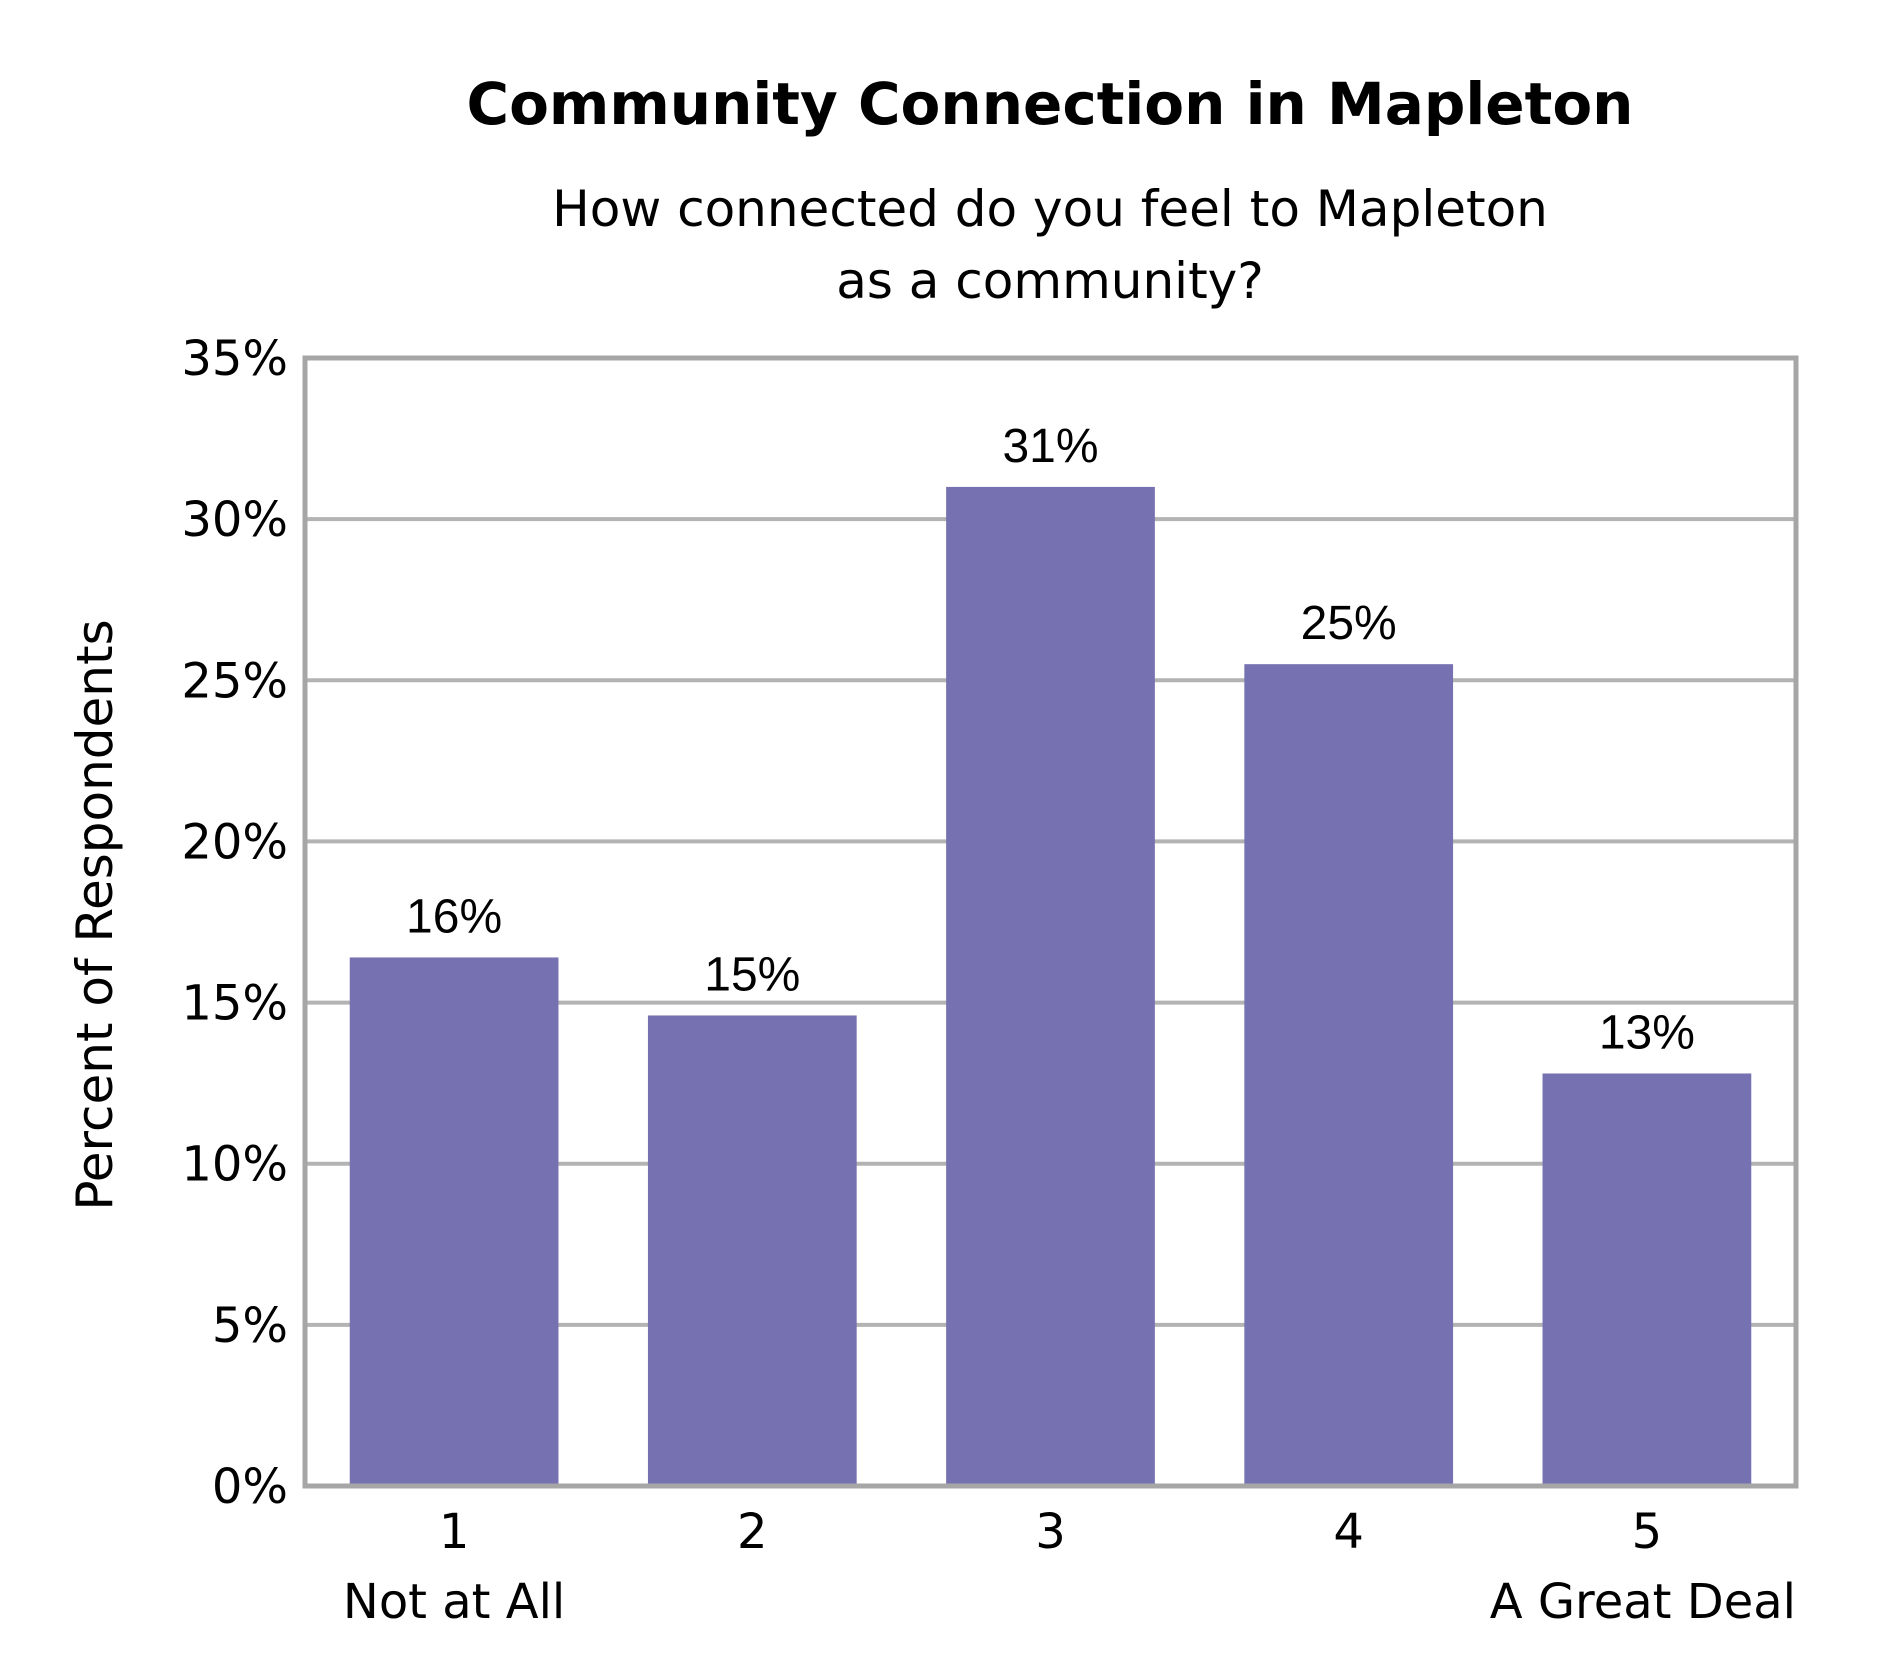 The height and width of the screenshot is (1680, 1890). What do you see at coordinates (95, 914) in the screenshot?
I see `y-axis-label: Percent of Respondents` at bounding box center [95, 914].